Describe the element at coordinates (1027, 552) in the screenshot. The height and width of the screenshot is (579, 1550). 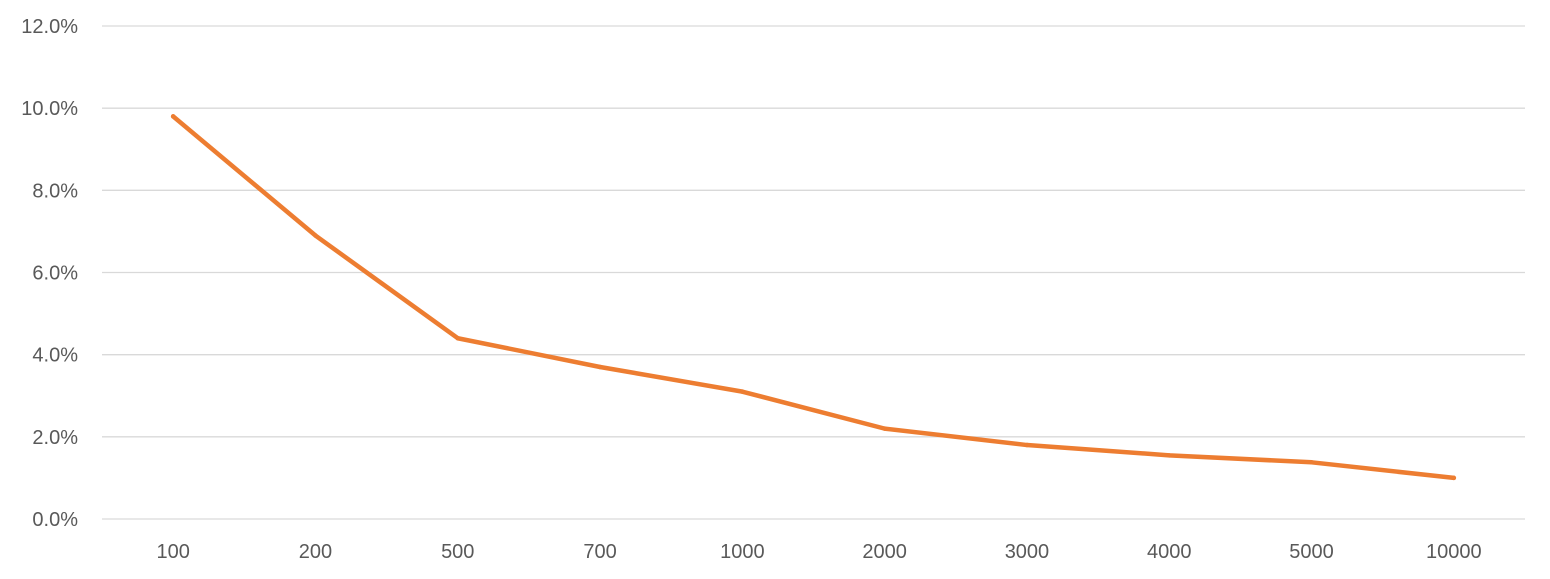
I see `x-tick-label: 3000` at that location.